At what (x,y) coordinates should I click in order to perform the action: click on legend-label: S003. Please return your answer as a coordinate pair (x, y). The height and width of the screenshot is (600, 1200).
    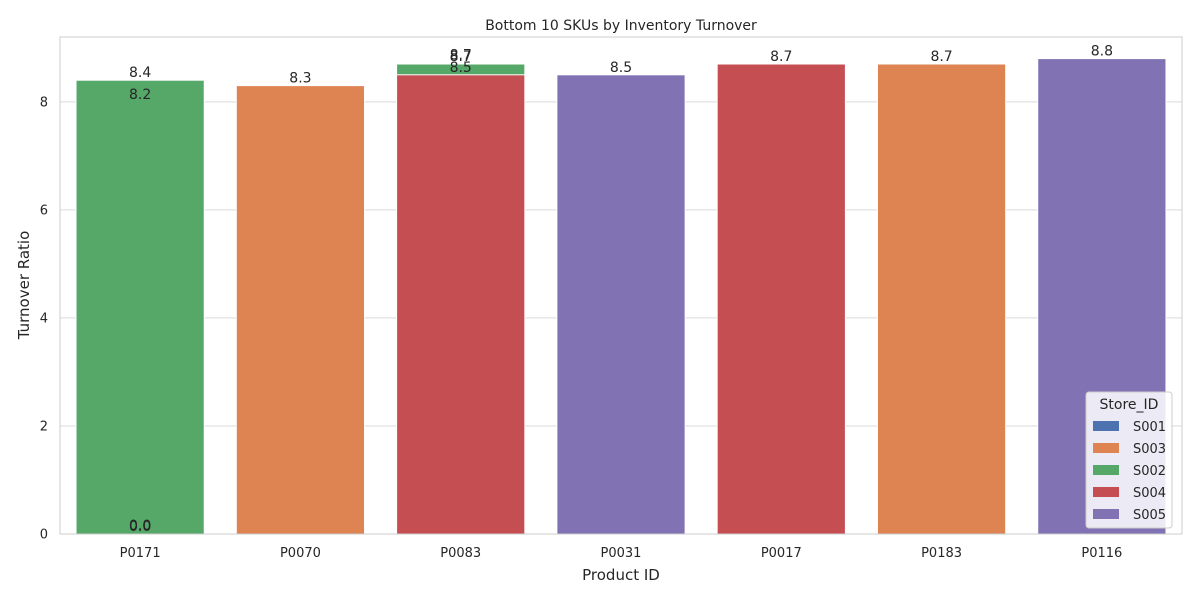
    Looking at the image, I should click on (1149, 449).